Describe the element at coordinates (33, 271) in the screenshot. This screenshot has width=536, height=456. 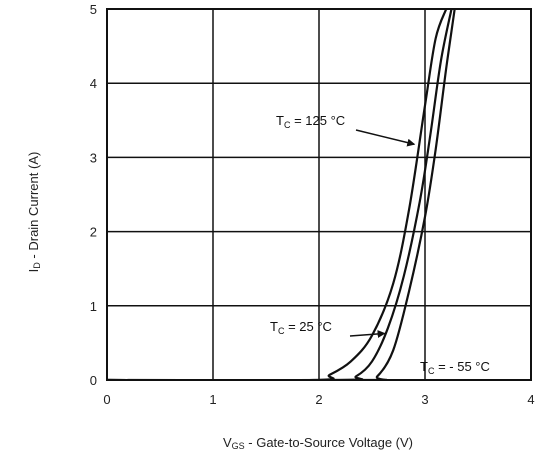
I see `y-axis-title-main: I` at that location.